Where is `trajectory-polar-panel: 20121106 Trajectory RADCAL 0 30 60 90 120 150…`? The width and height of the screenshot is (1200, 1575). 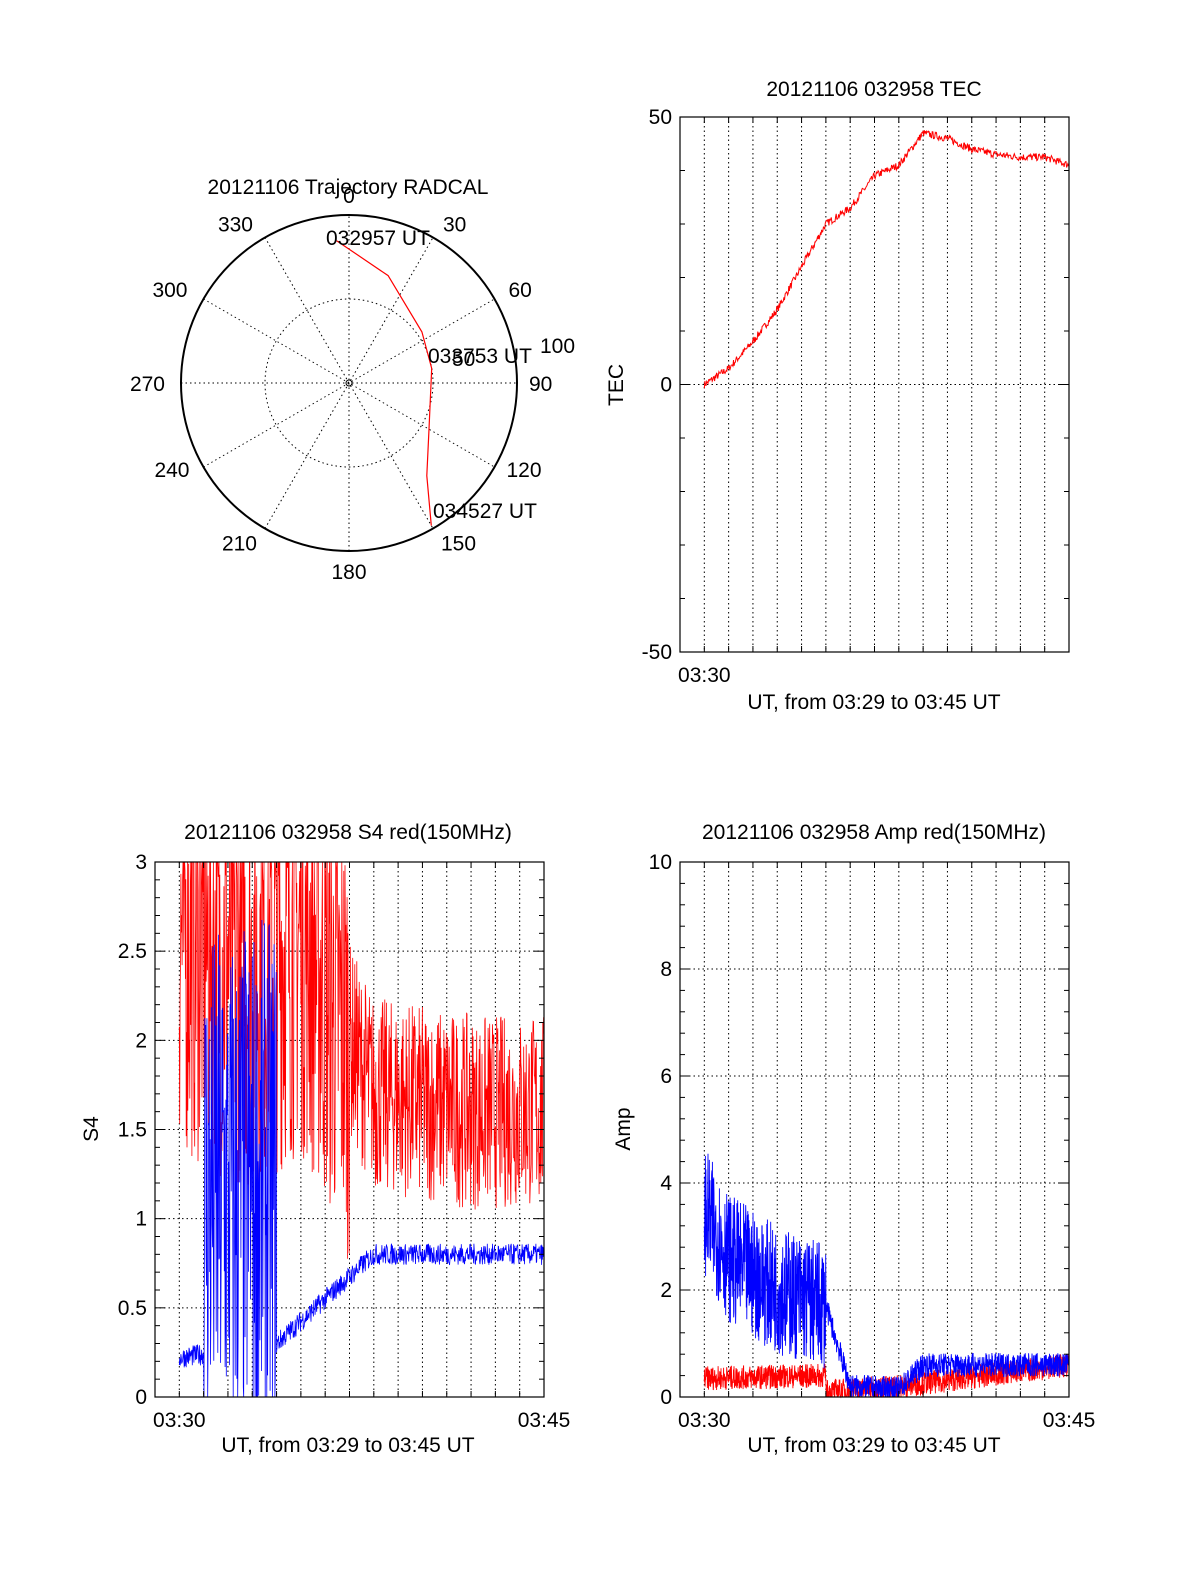 trajectory-polar-panel: 20121106 Trajectory RADCAL 0 30 60 90 120 150… is located at coordinates (352, 380).